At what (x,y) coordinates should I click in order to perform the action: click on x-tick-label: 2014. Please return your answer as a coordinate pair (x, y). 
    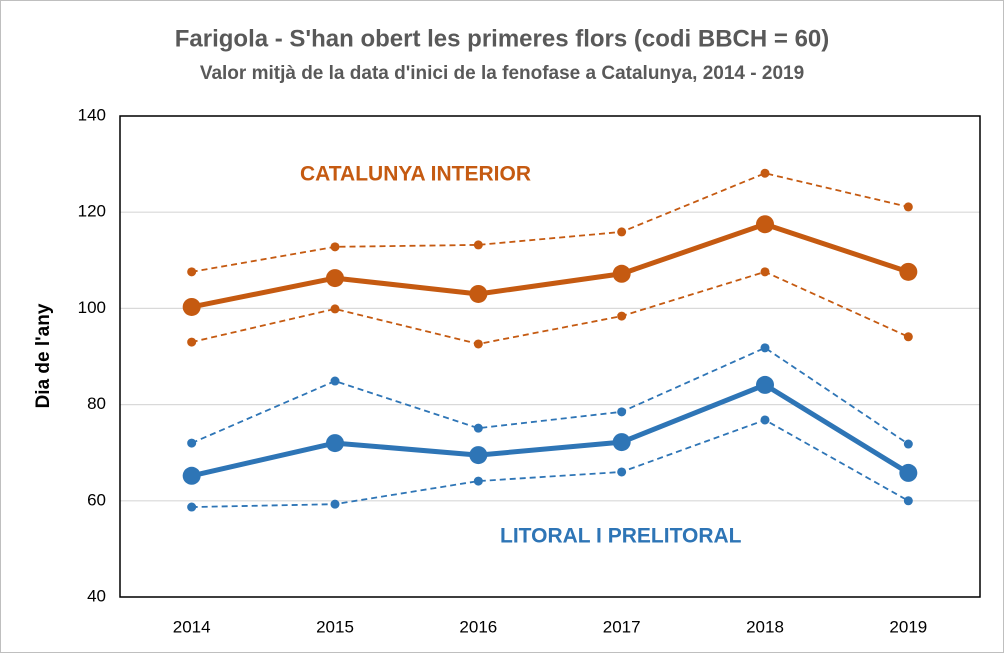
    Looking at the image, I should click on (192, 626).